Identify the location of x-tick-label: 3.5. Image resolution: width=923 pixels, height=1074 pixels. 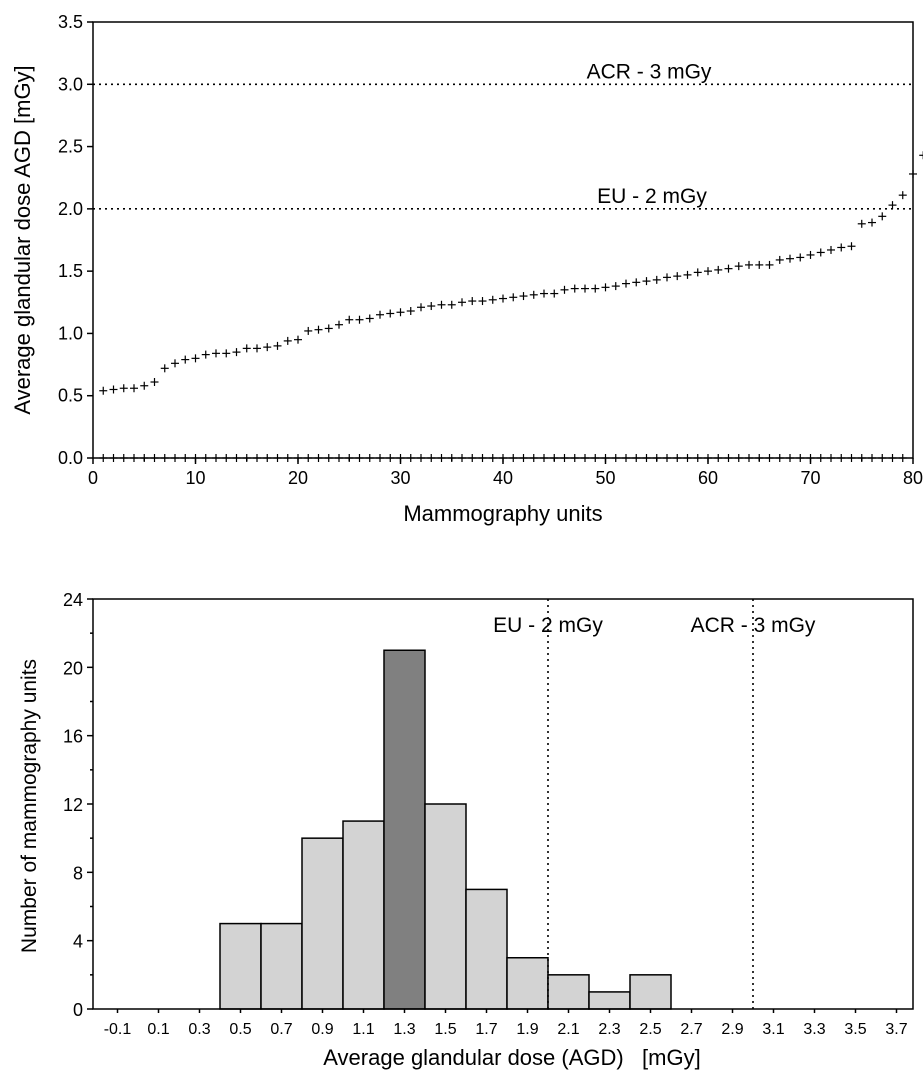
(855, 1029).